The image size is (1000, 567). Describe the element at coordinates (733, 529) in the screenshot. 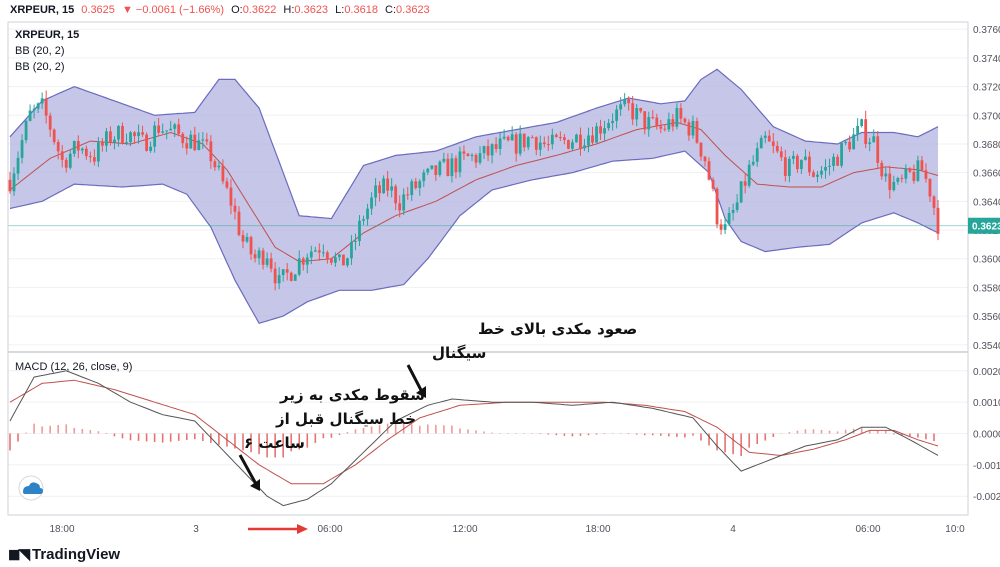

I see `time-tick-label: 4` at that location.